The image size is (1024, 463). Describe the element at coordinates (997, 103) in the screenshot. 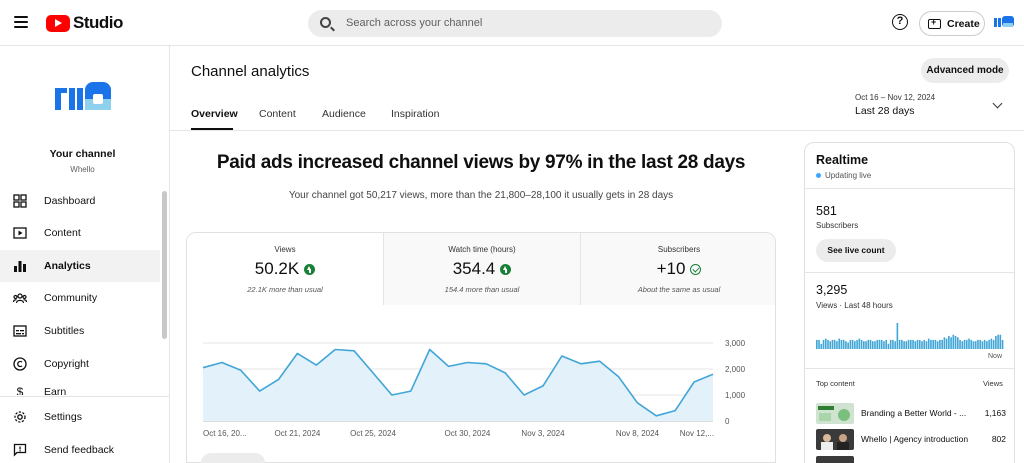

I see `chevron-down-icon` at that location.